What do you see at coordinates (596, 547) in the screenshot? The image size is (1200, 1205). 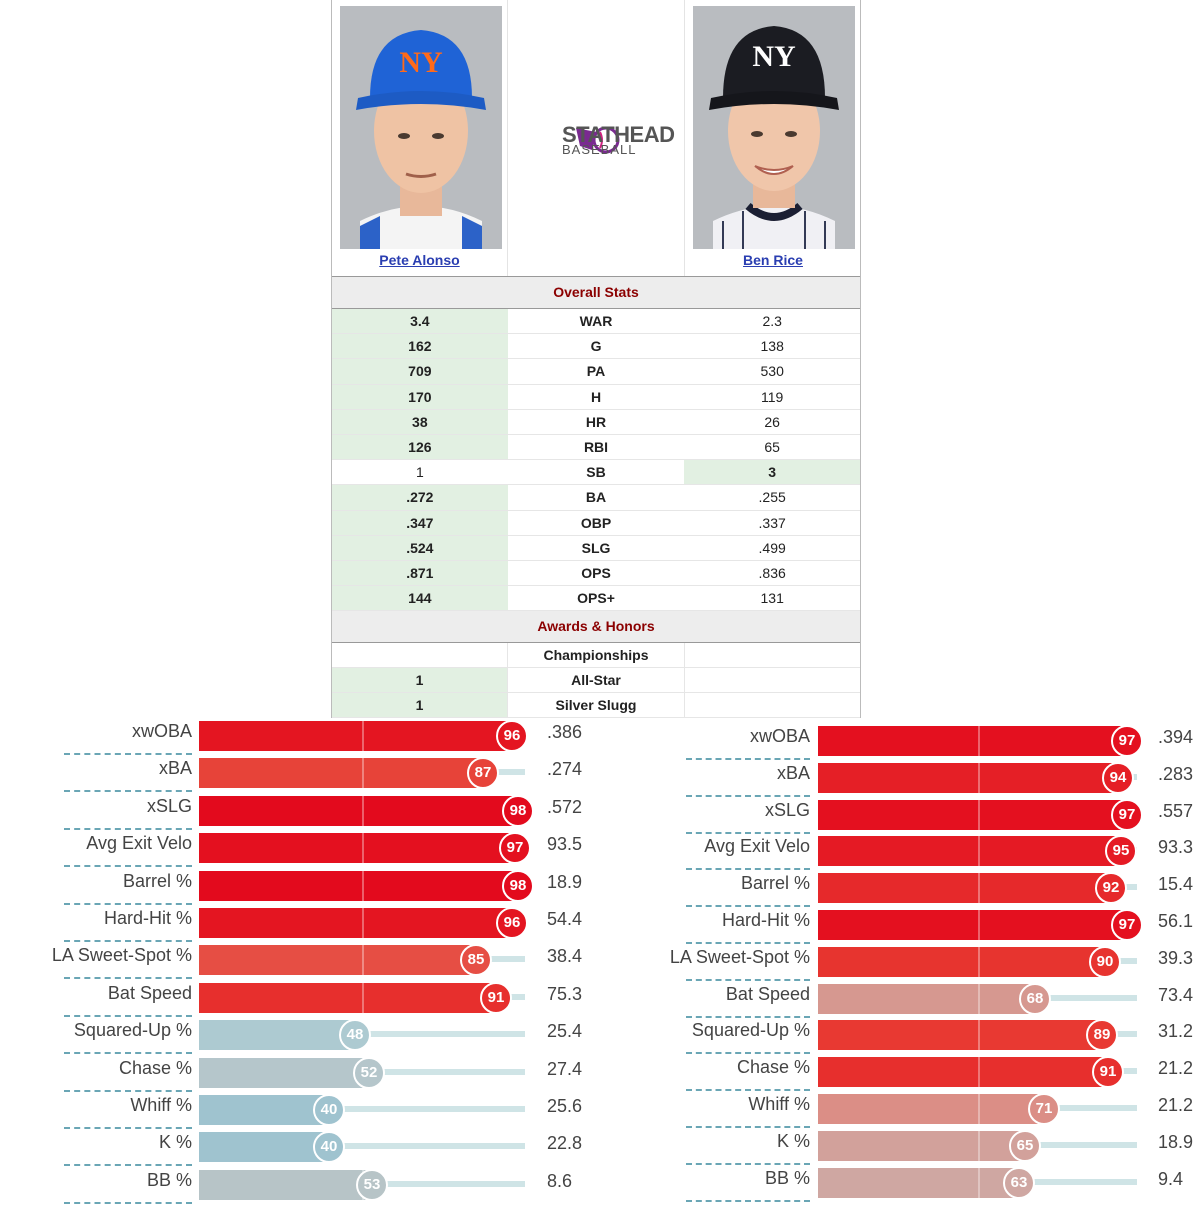 I see `stat-name: SLG` at bounding box center [596, 547].